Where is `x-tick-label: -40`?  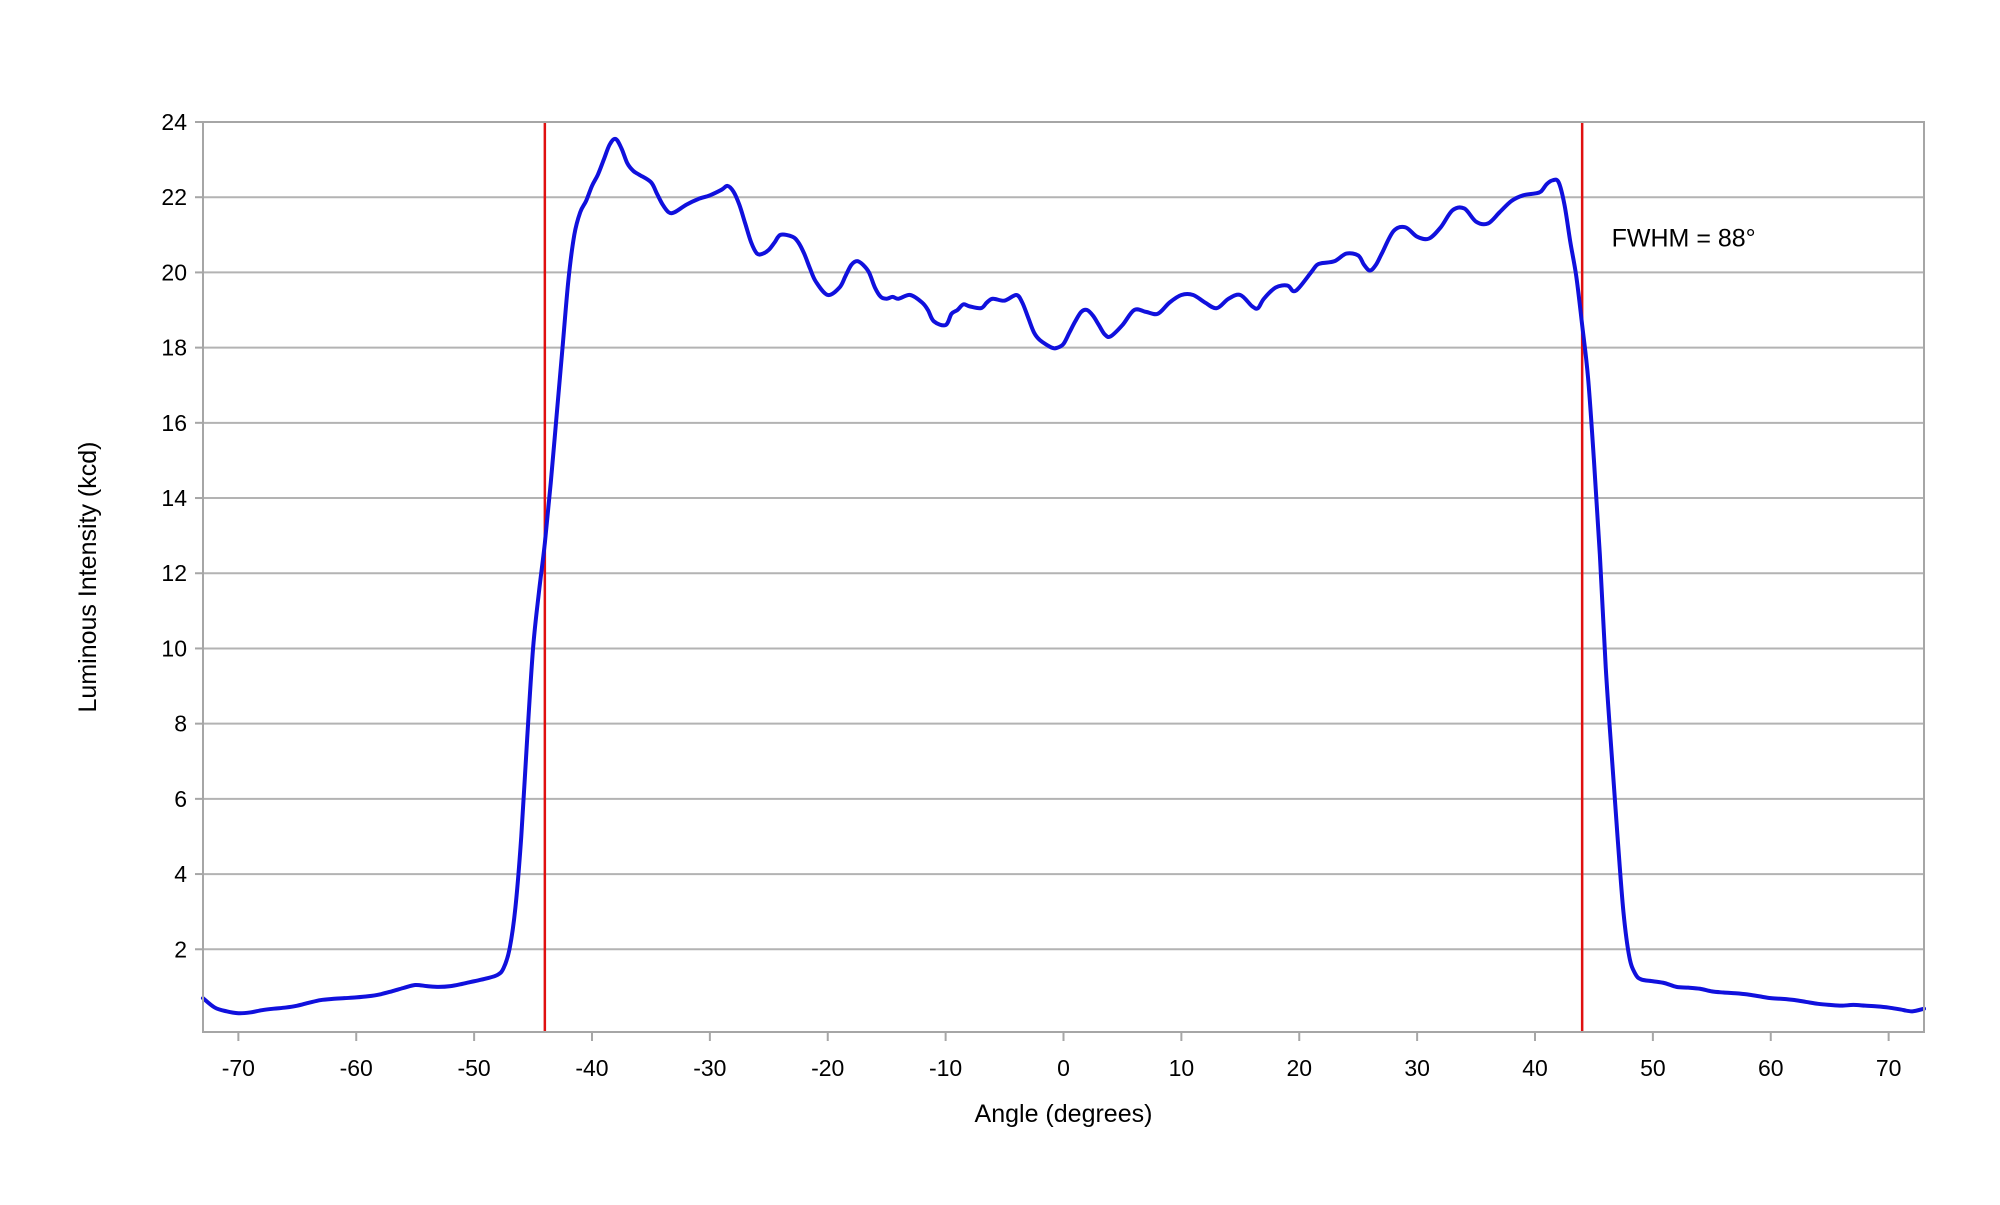
x-tick-label: -40 is located at coordinates (591, 1068).